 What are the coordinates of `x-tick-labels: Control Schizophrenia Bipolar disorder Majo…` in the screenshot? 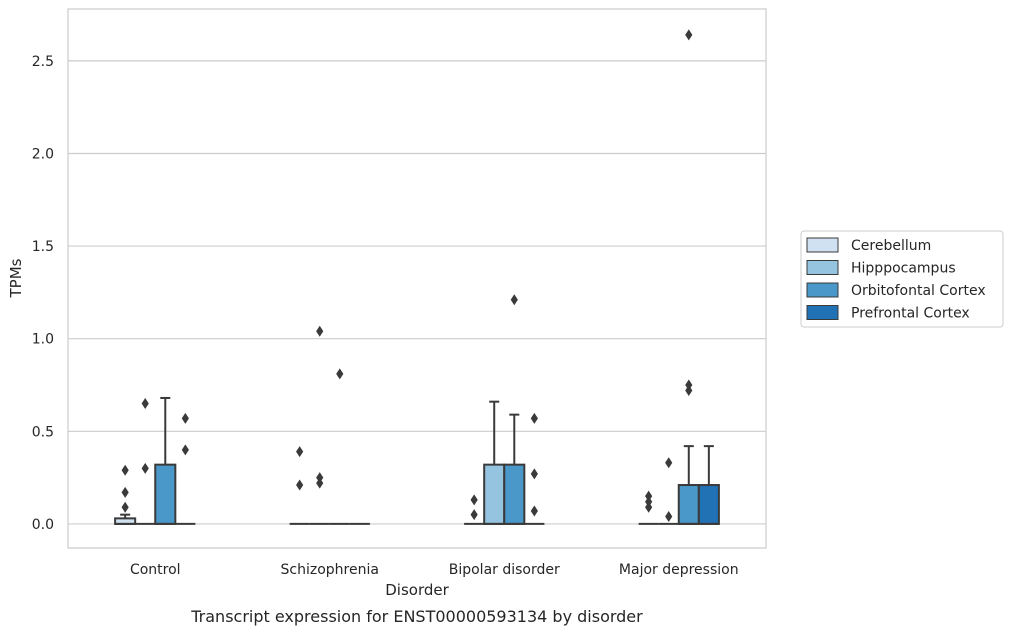 It's located at (434, 570).